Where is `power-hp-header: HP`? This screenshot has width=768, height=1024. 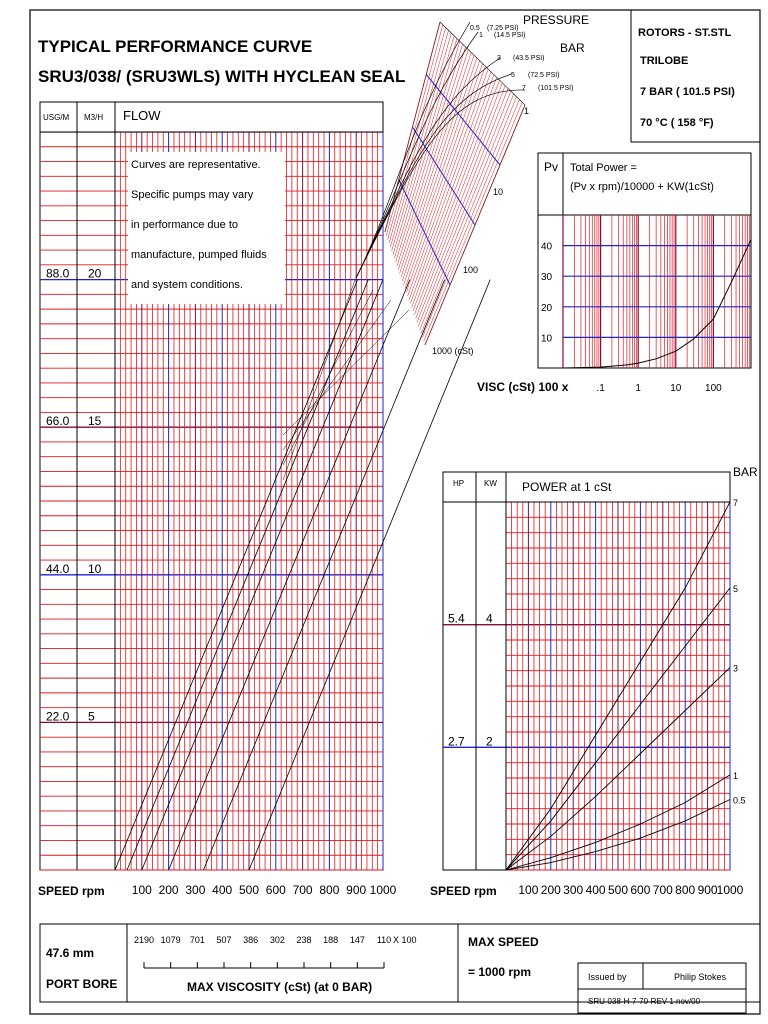 power-hp-header: HP is located at coordinates (458, 483).